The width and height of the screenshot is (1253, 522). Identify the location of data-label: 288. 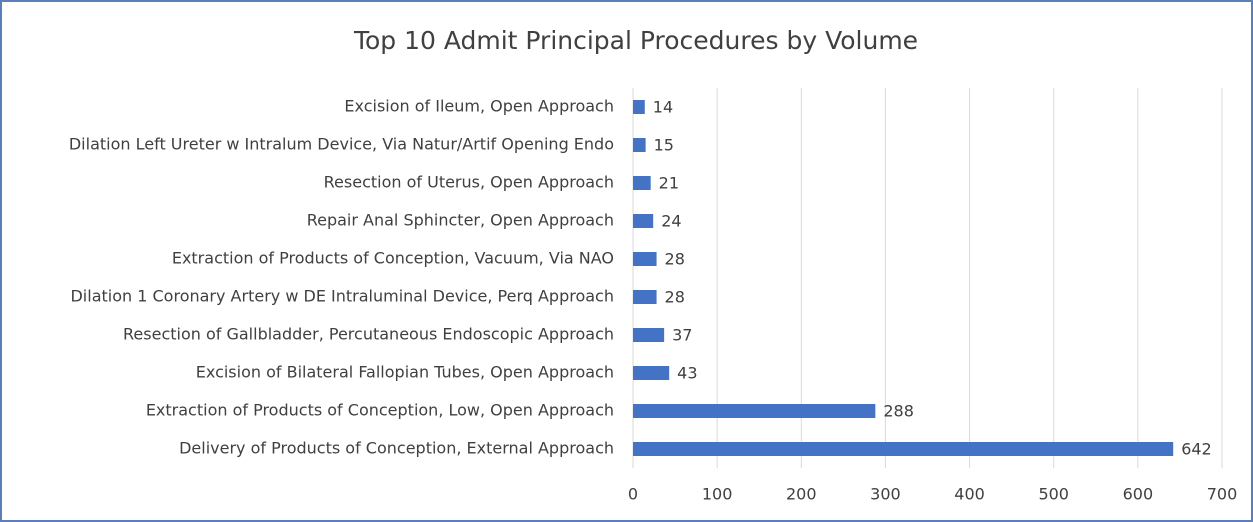
(898, 411).